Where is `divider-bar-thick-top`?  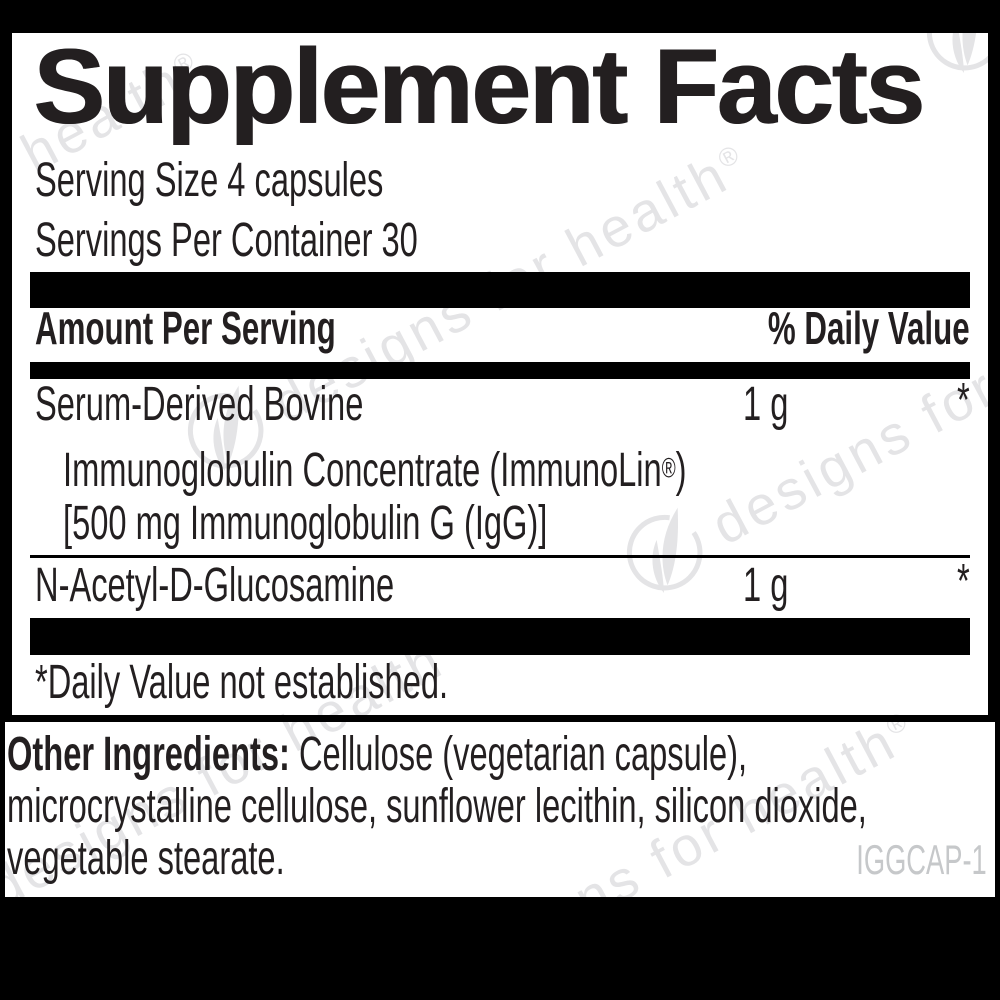 divider-bar-thick-top is located at coordinates (500, 290).